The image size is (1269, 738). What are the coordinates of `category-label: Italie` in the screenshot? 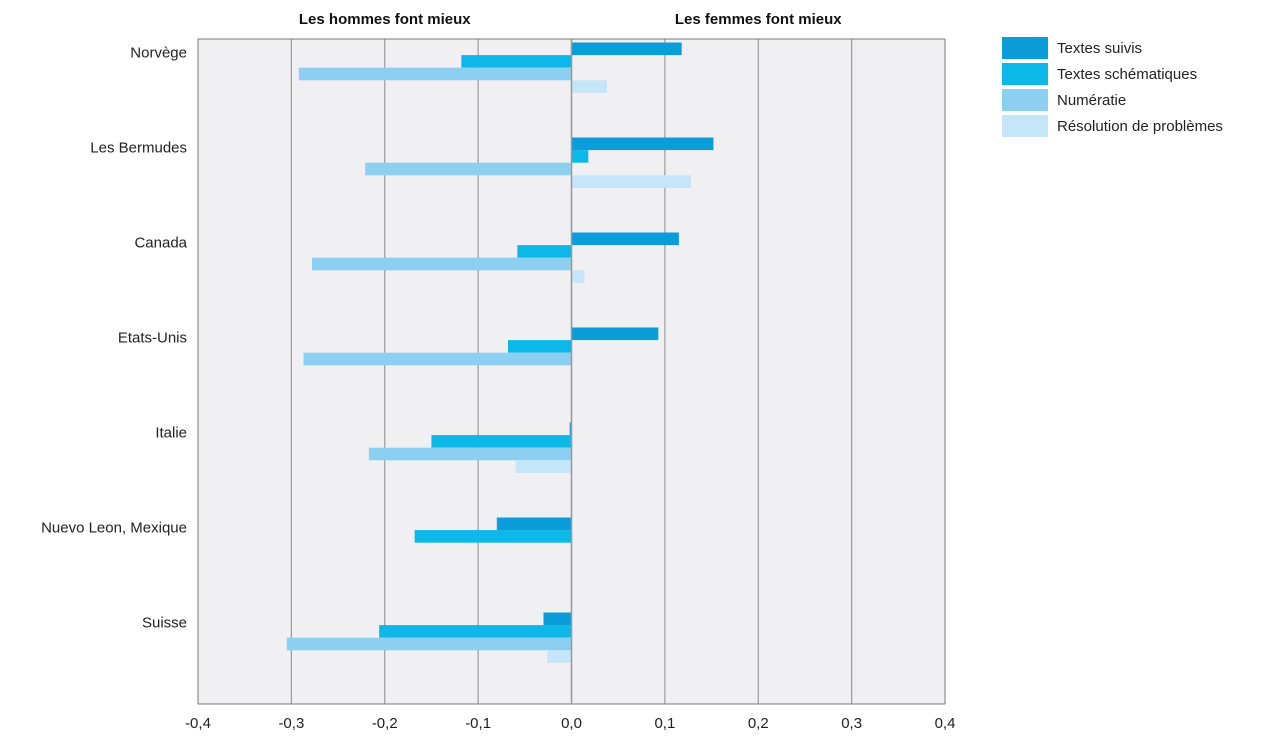 It's located at (171, 433).